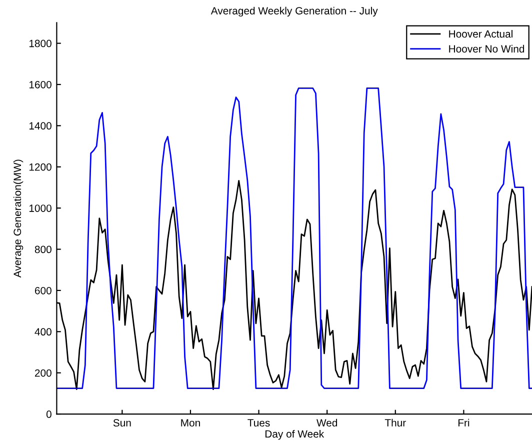  I want to click on y-axis-title: Average Generation(MW), so click(18, 219).